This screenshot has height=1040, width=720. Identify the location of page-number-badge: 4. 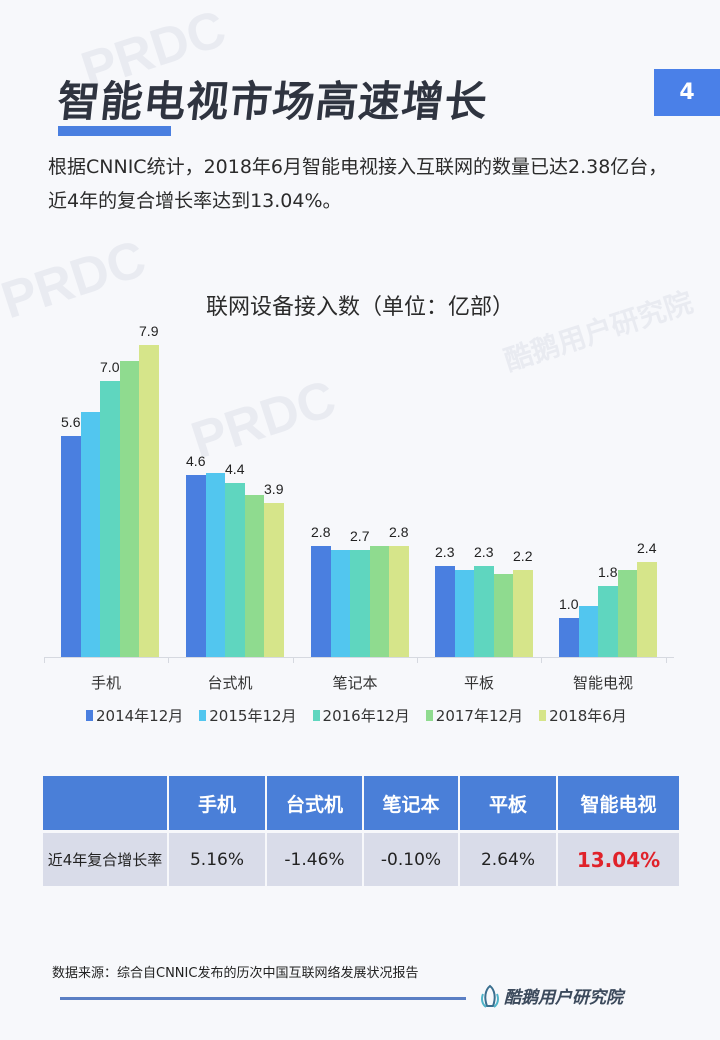
(687, 92).